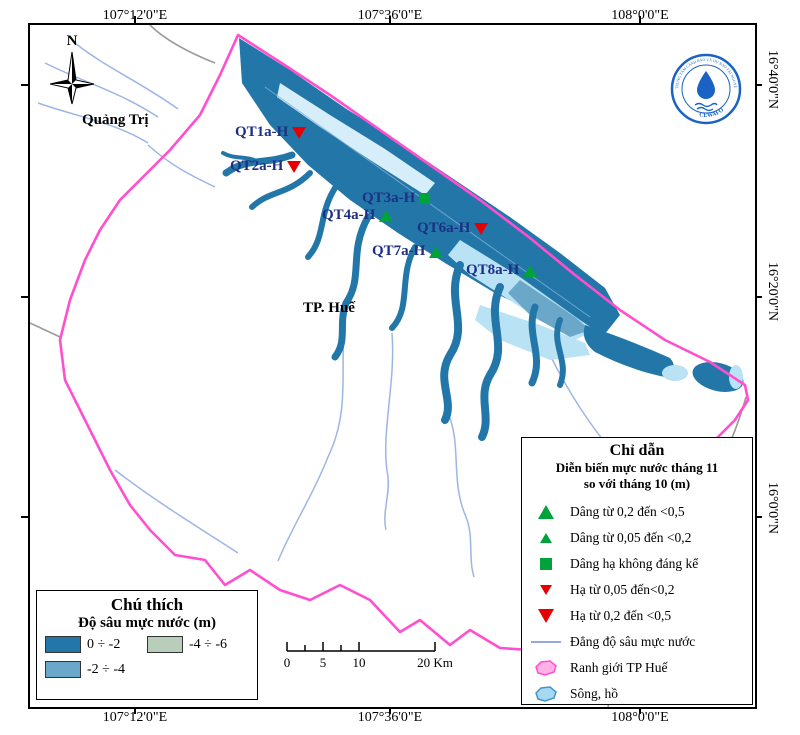  What do you see at coordinates (621, 615) in the screenshot?
I see `legend-item-label: Hạ từ 0,2 đến <0,5` at bounding box center [621, 615].